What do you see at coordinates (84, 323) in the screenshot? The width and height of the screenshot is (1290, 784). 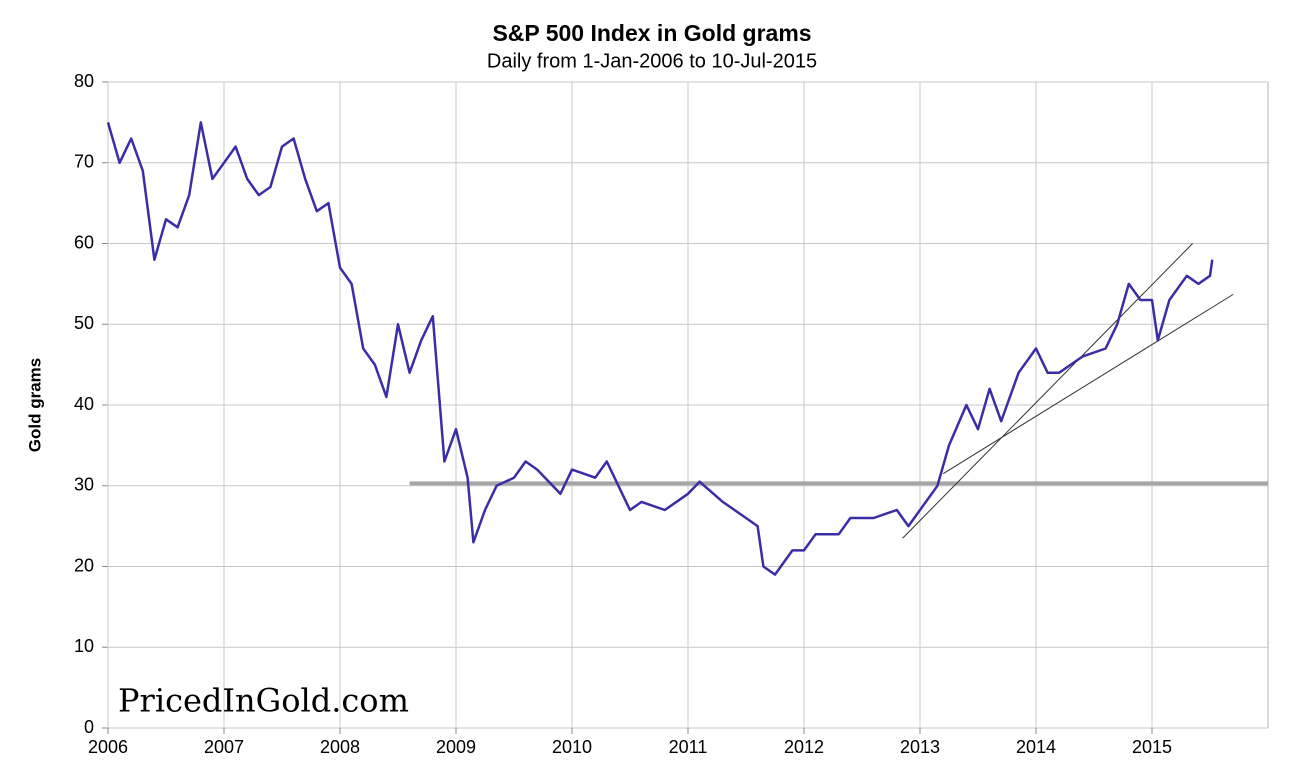 I see `y-tick-label: 50` at bounding box center [84, 323].